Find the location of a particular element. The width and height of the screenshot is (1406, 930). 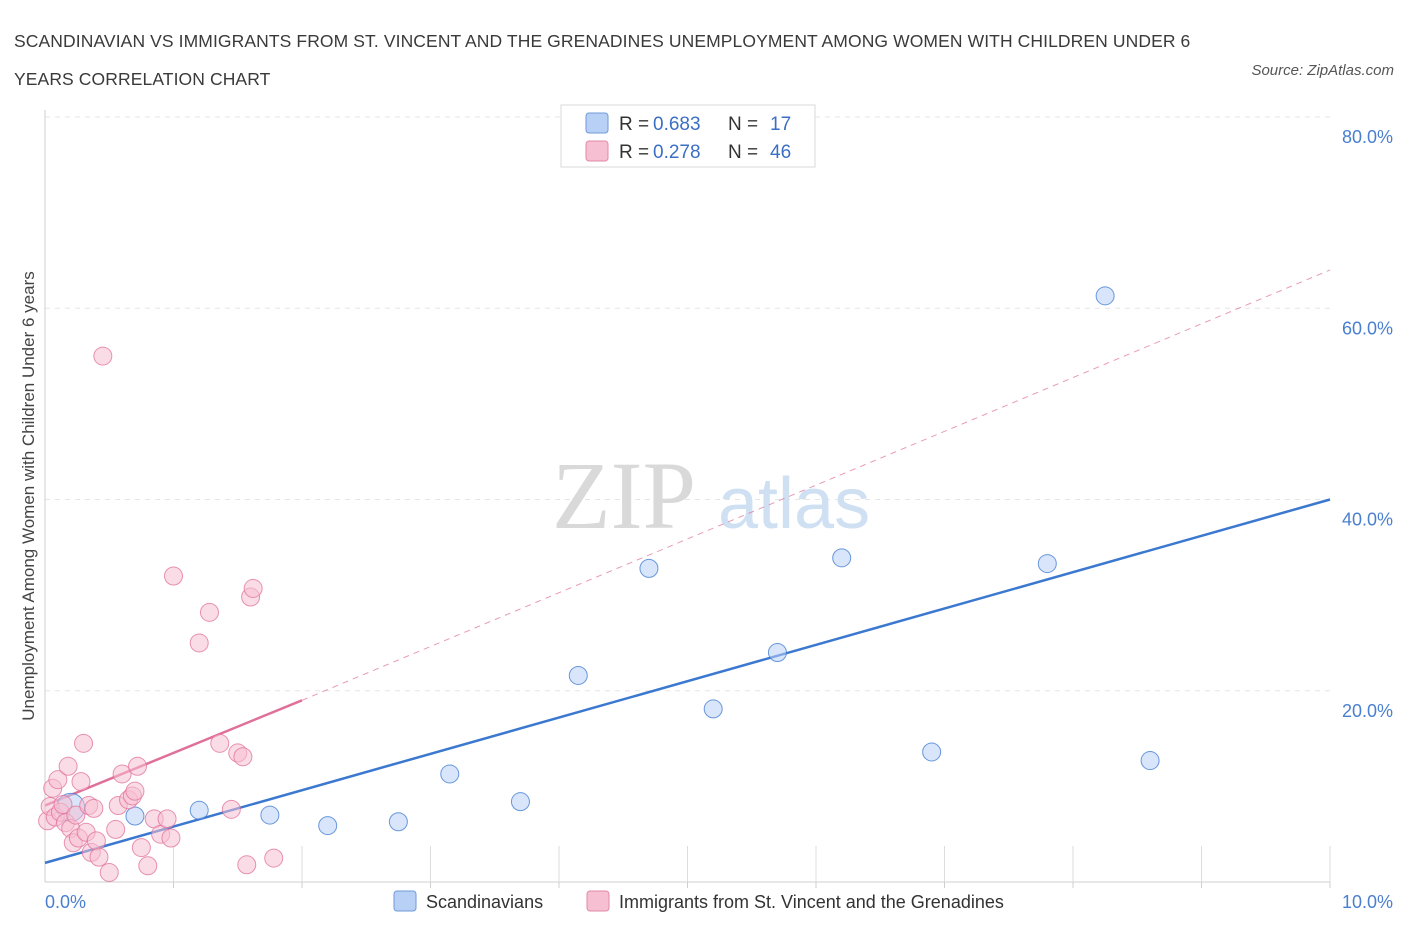

bottom-legend-label-scandinavians: Scandinavians is located at coordinates (484, 902).